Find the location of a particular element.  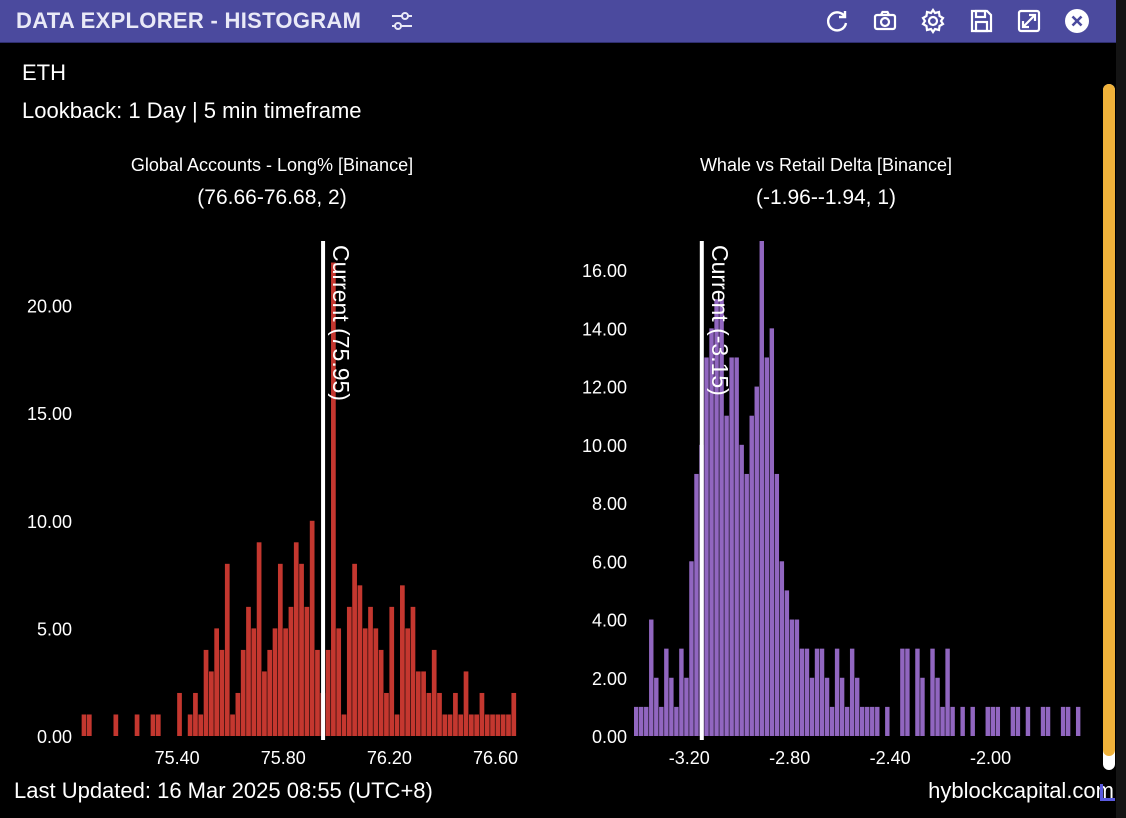

refresh-icon is located at coordinates (837, 21).